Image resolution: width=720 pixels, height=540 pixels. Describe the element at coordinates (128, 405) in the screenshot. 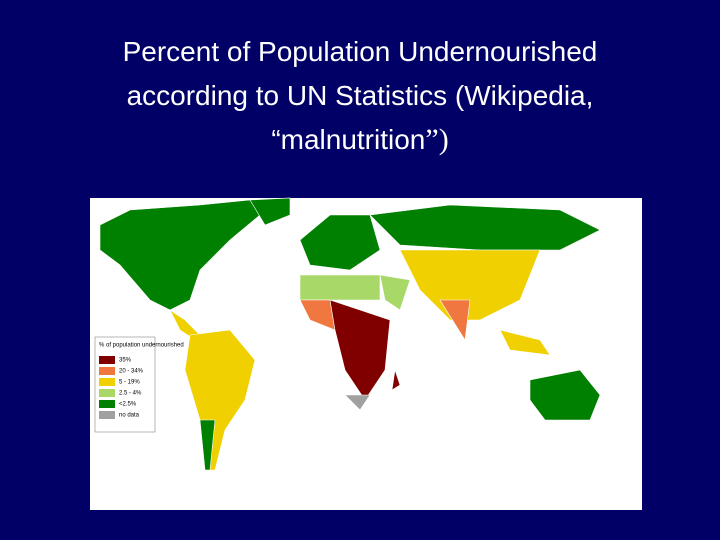

I see `legend-label: <2.5%` at that location.